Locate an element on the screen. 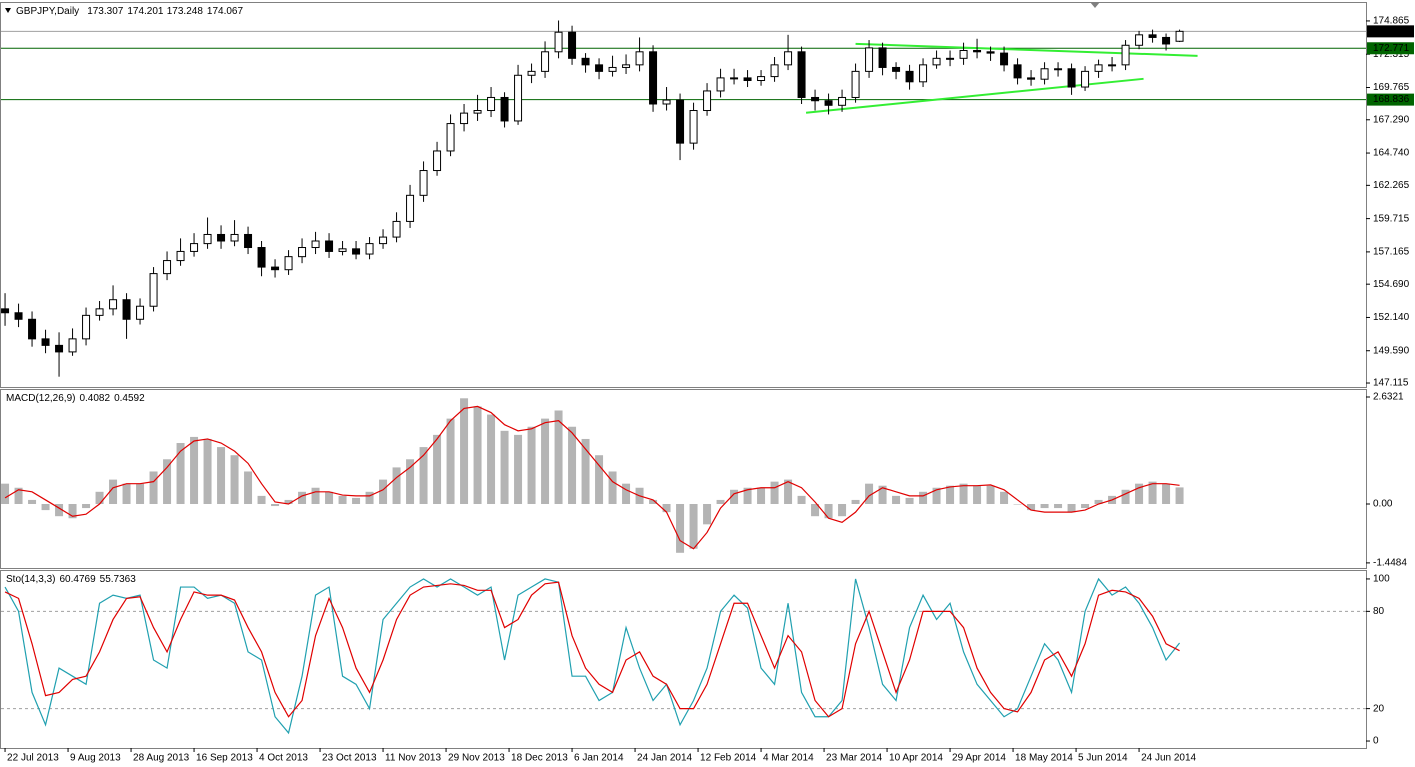  x-tick-label: 10 Apr 2014 is located at coordinates (916, 758).